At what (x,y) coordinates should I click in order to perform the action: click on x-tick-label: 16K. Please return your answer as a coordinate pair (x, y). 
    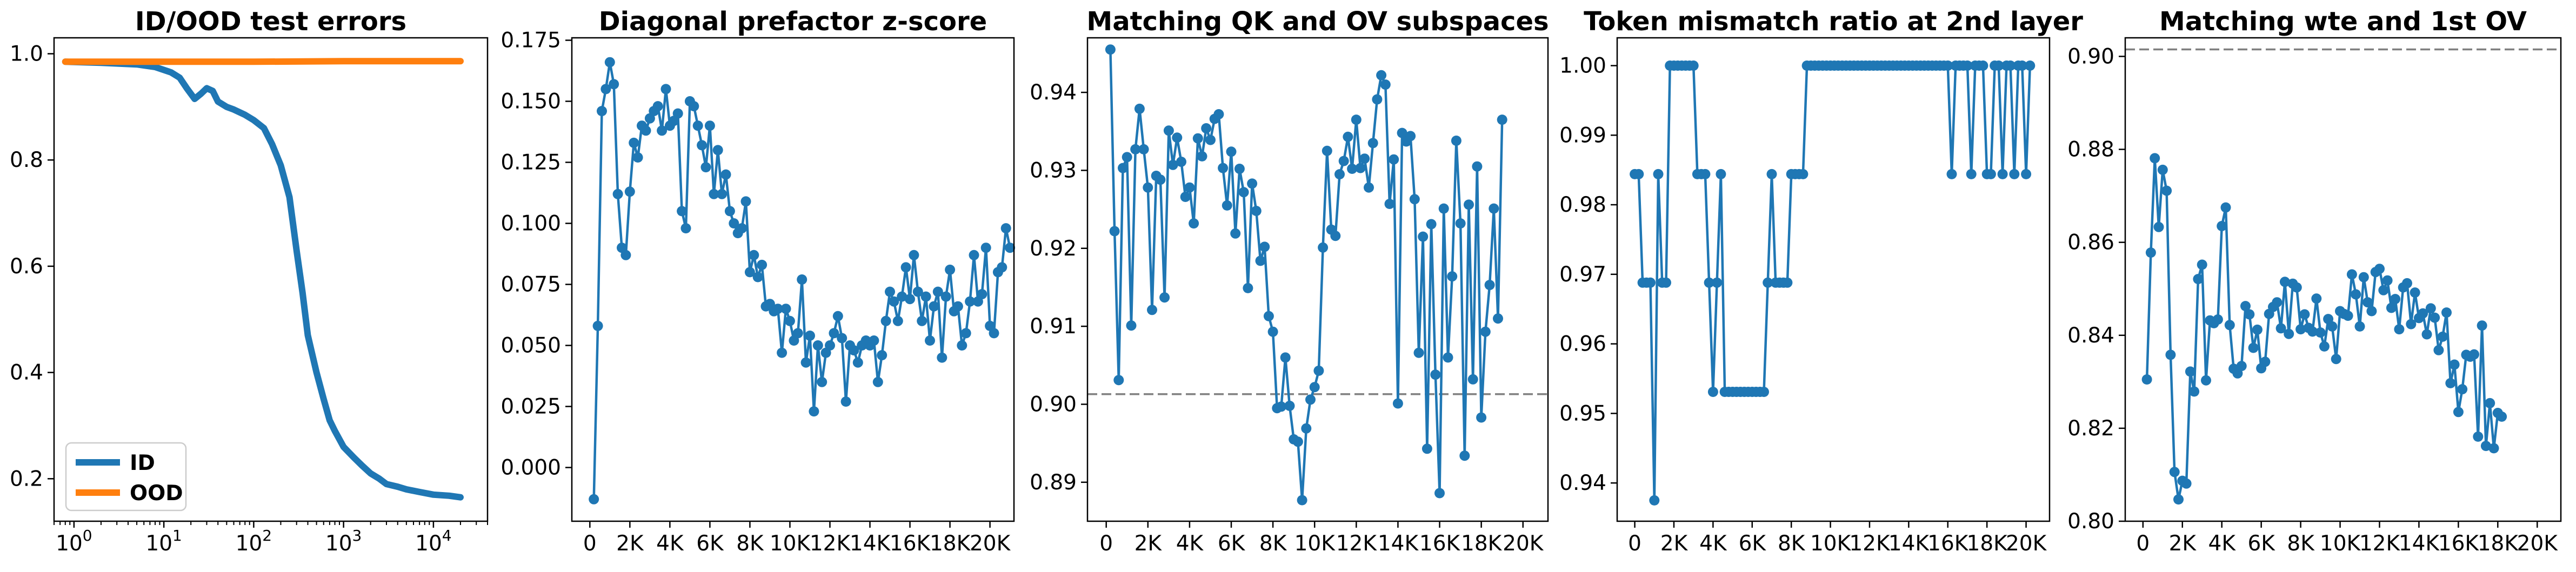
    Looking at the image, I should click on (1440, 543).